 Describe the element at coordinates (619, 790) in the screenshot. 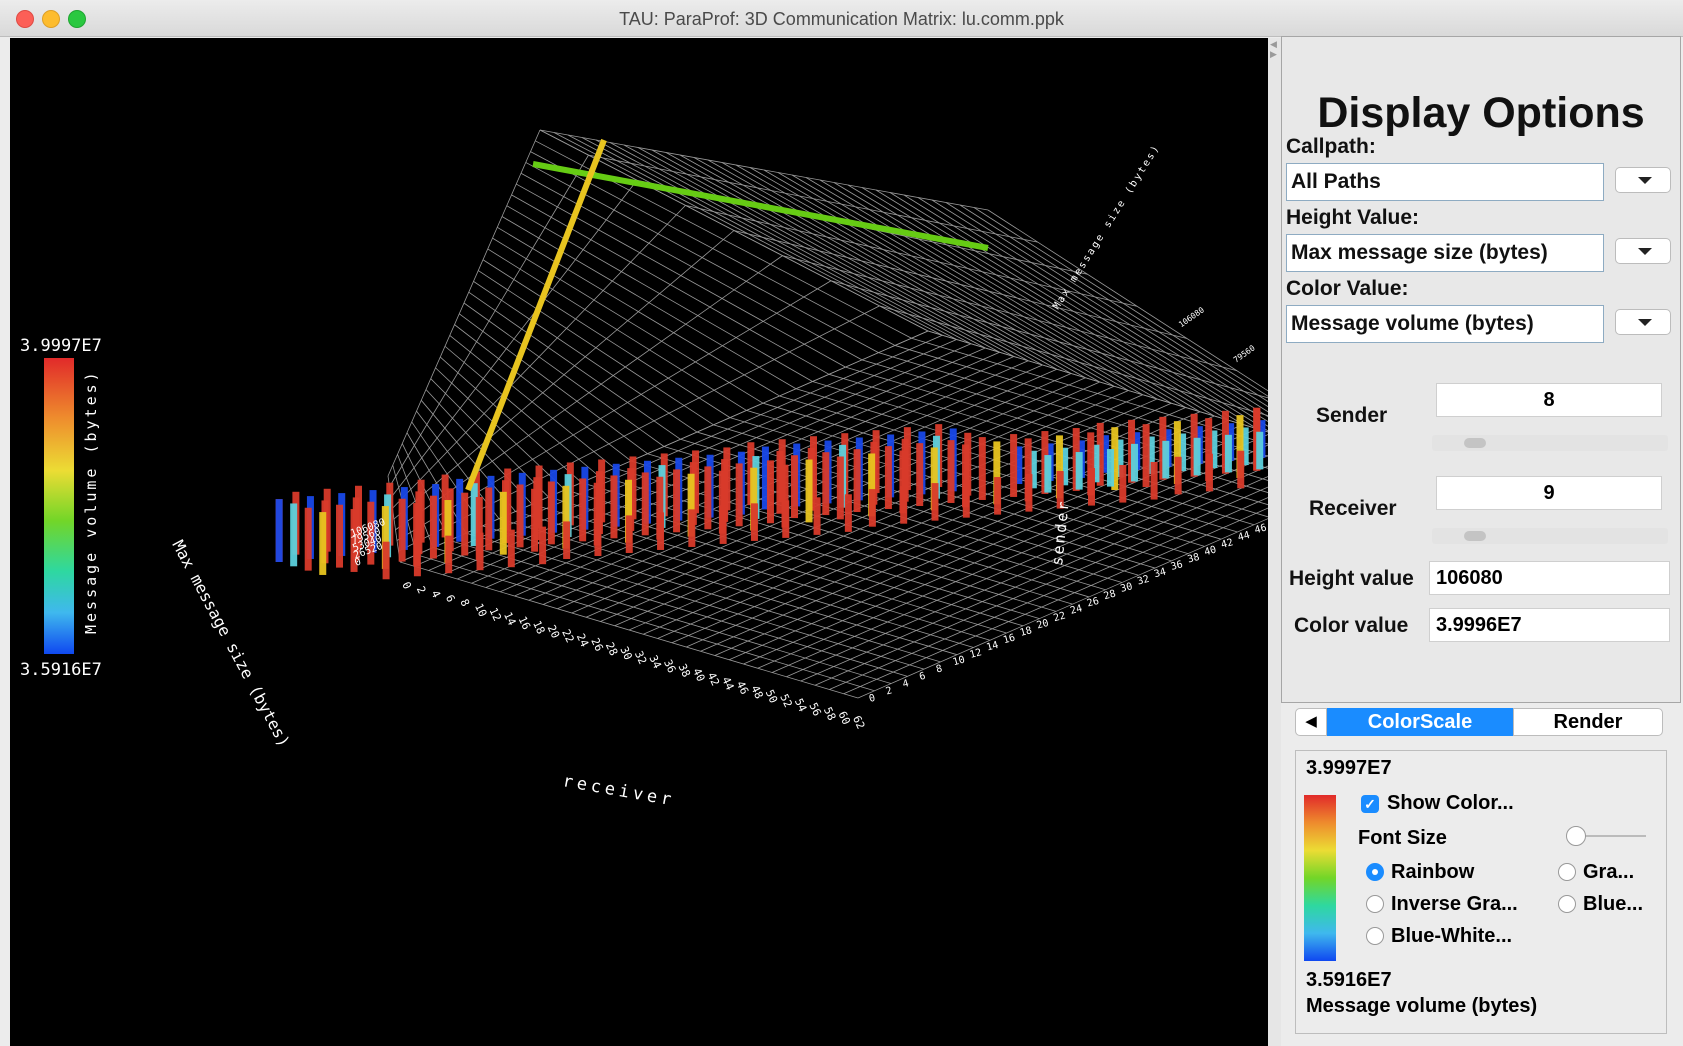

I see `receiver-axis-title: receiver` at that location.